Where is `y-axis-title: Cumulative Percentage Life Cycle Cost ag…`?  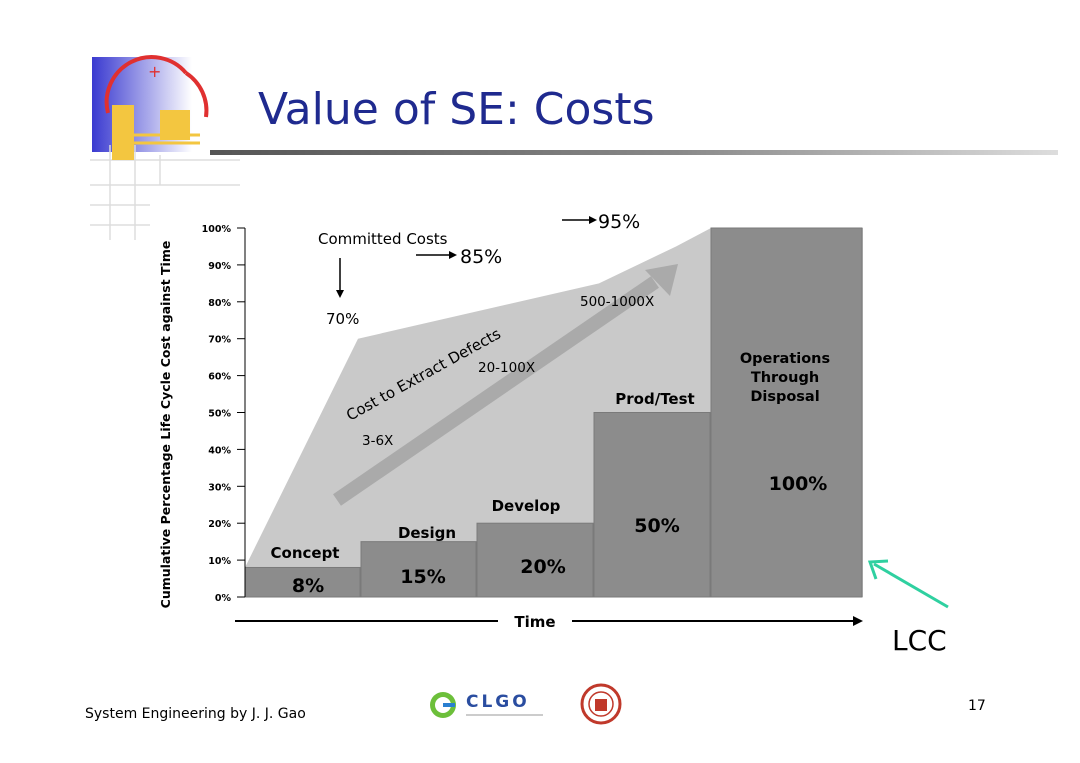
y-axis-title: Cumulative Percentage Life Cycle Cost ag… is located at coordinates (165, 425).